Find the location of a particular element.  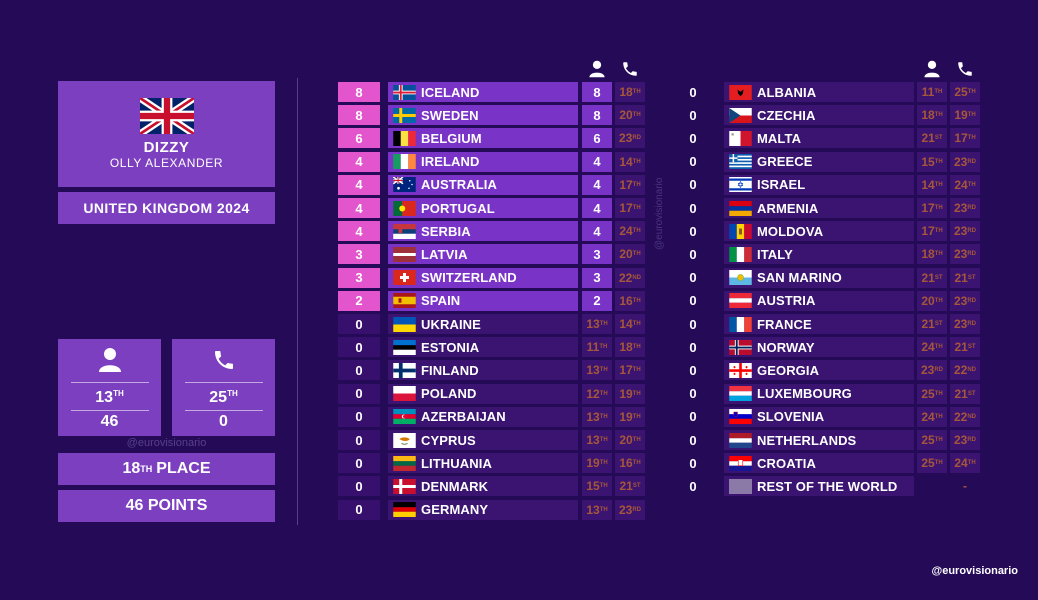

points-cell: 4 is located at coordinates (359, 231).